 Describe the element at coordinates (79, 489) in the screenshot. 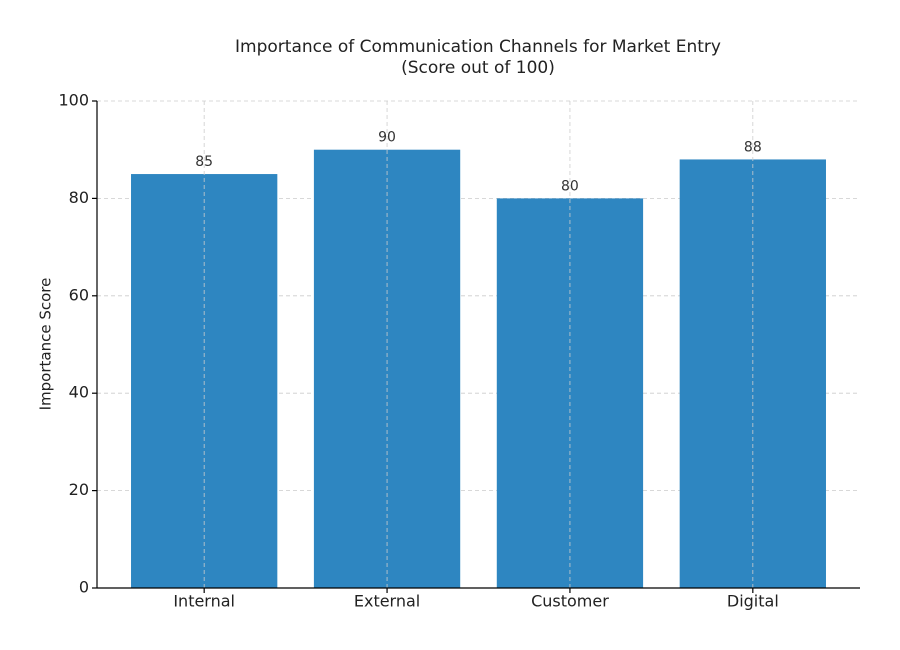

I see `y-tick-label: 20` at that location.